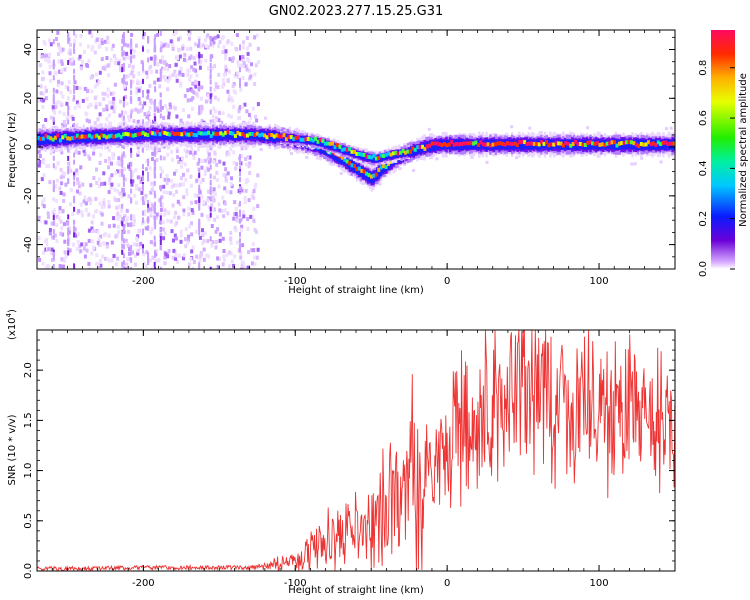  What do you see at coordinates (295, 583) in the screenshot?
I see `snr-xtick-label: -100` at bounding box center [295, 583].